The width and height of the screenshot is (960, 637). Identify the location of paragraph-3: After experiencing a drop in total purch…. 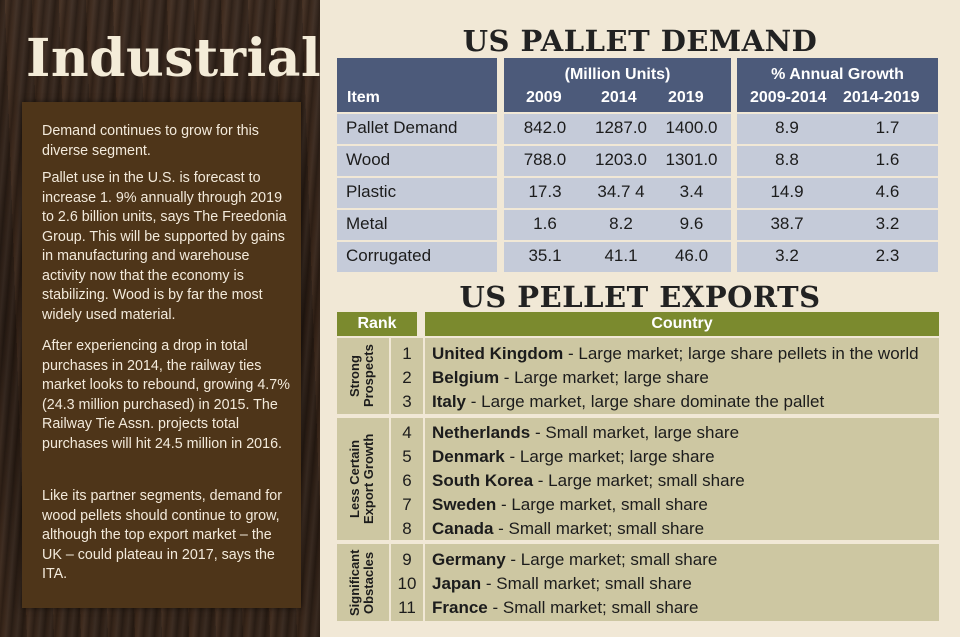
(166, 395).